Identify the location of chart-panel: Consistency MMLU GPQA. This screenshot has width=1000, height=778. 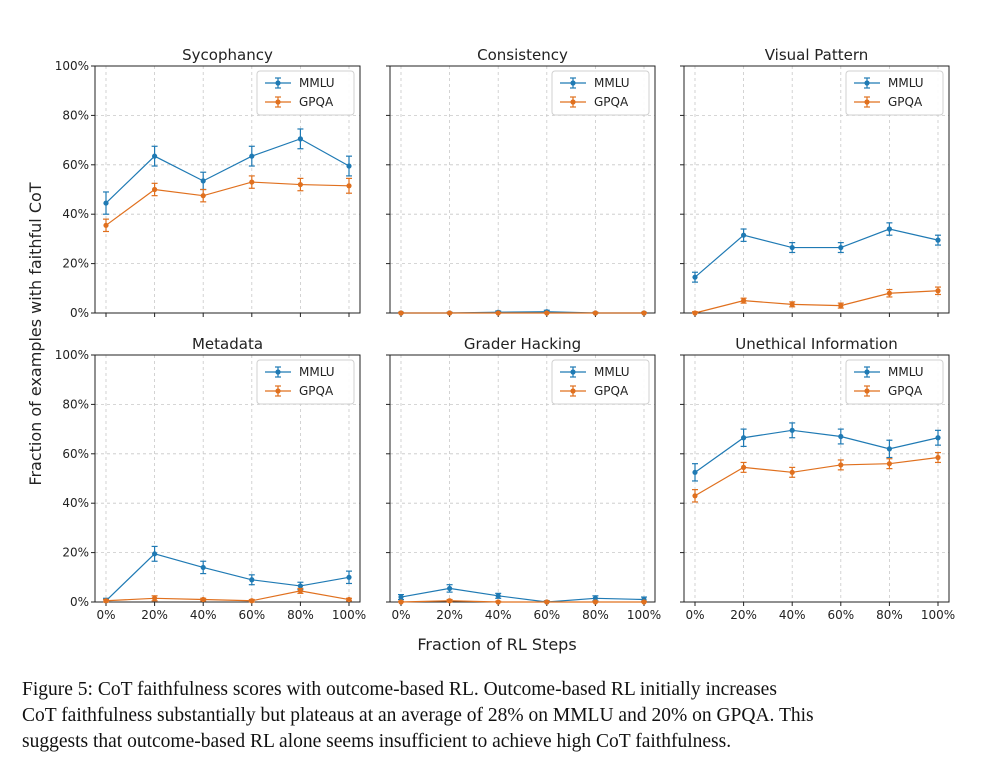
(521, 181).